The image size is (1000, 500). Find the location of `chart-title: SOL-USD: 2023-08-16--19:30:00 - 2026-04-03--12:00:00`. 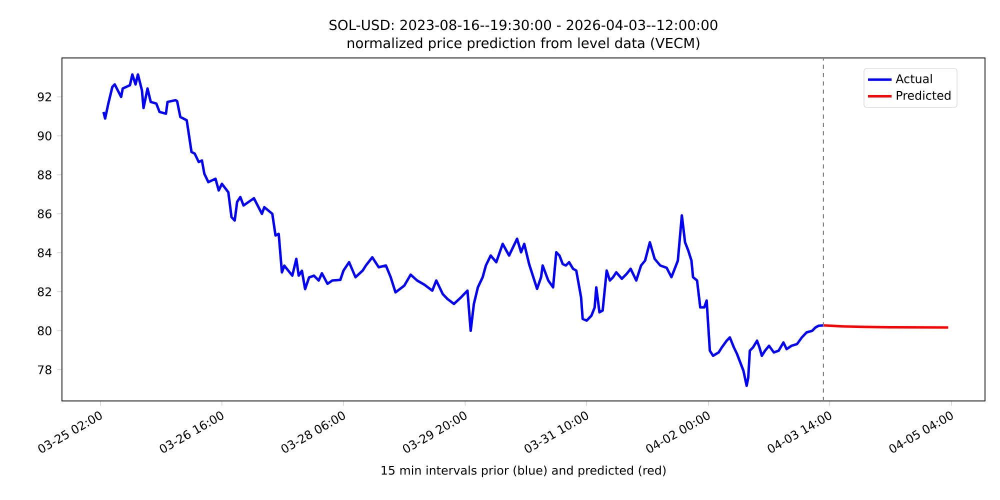

chart-title: SOL-USD: 2023-08-16--19:30:00 - 2026-04-03--12:00:00 is located at coordinates (524, 25).